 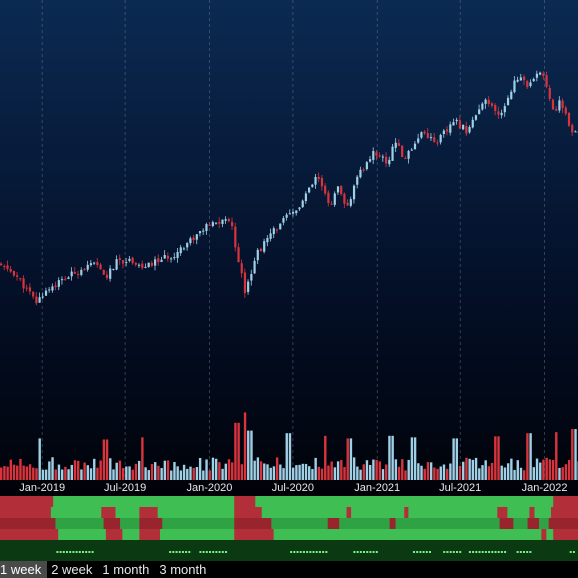 I want to click on x-tick-label: Jul-2020, so click(x=293, y=488).